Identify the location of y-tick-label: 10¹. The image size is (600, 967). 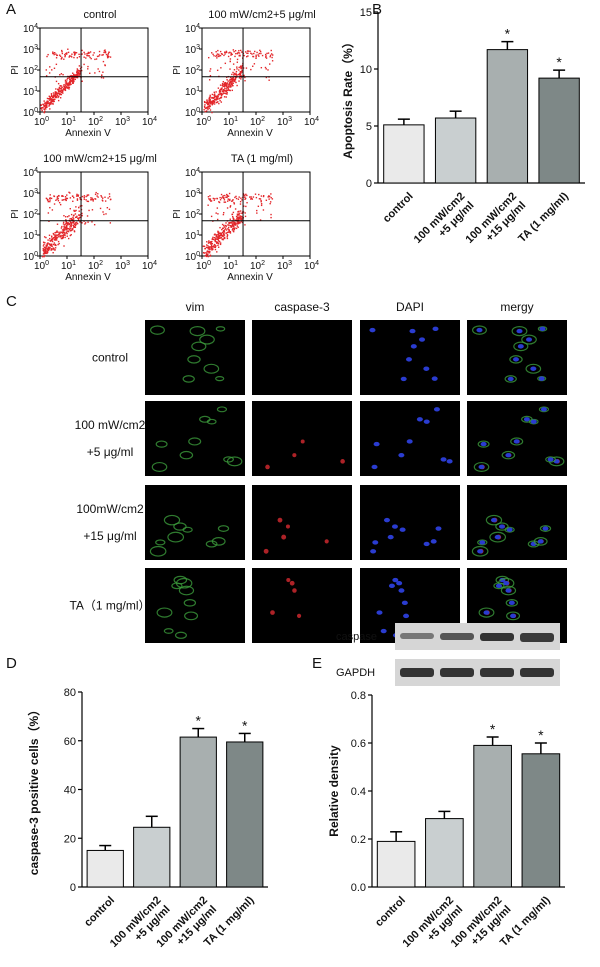
(192, 92).